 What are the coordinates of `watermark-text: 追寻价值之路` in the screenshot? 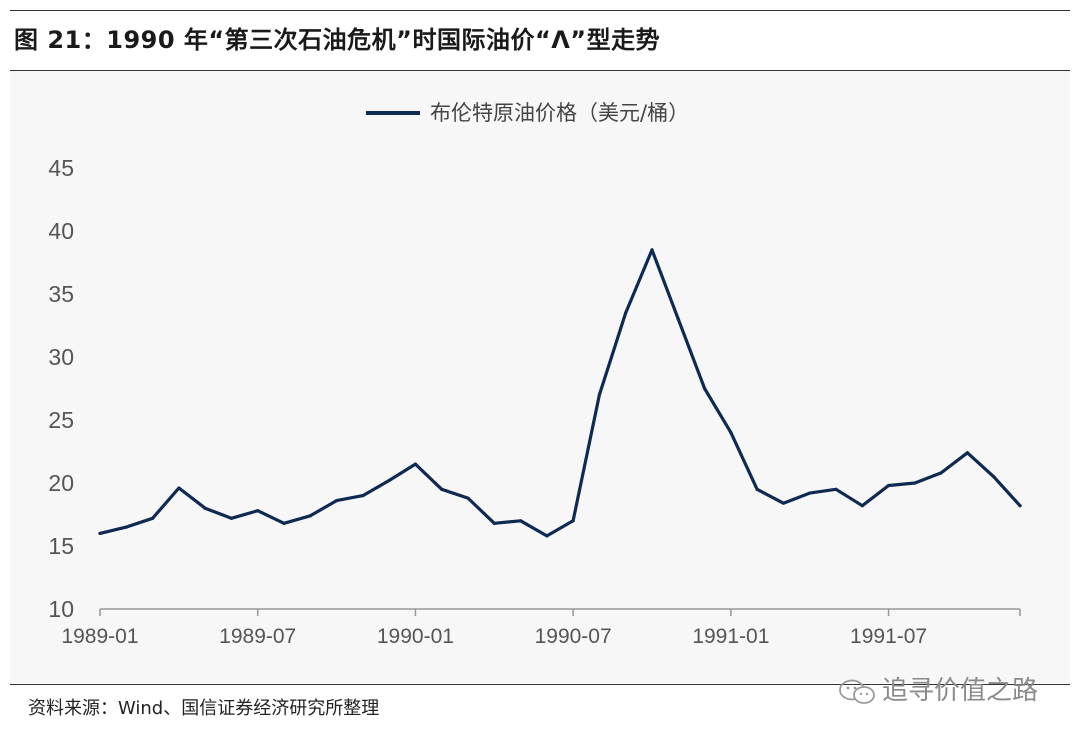 It's located at (960, 691).